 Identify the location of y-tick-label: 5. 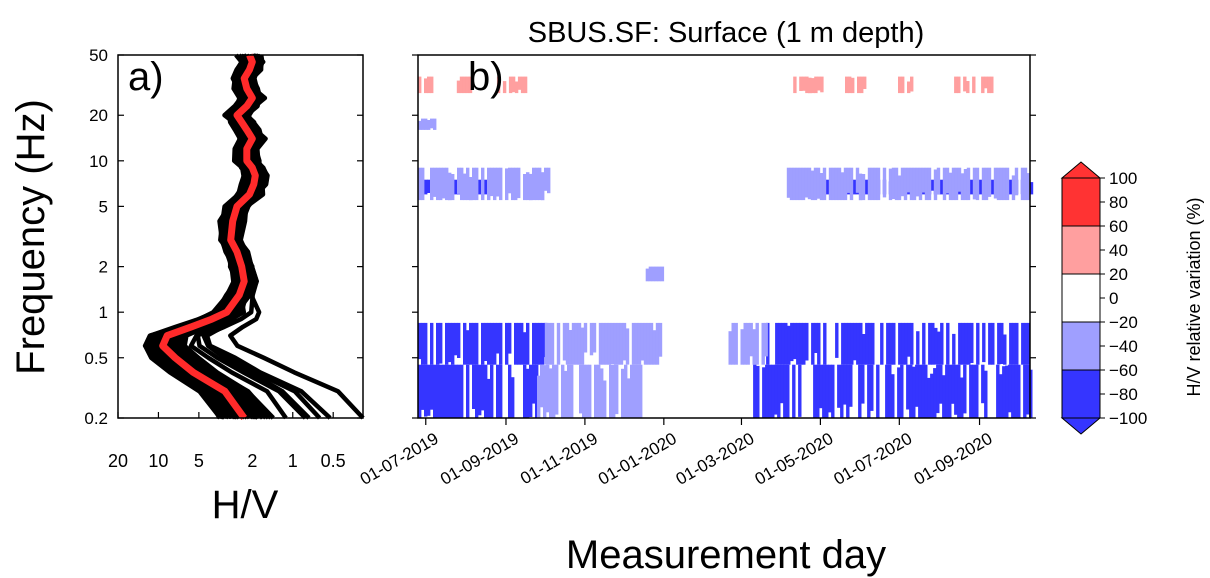
(103, 206).